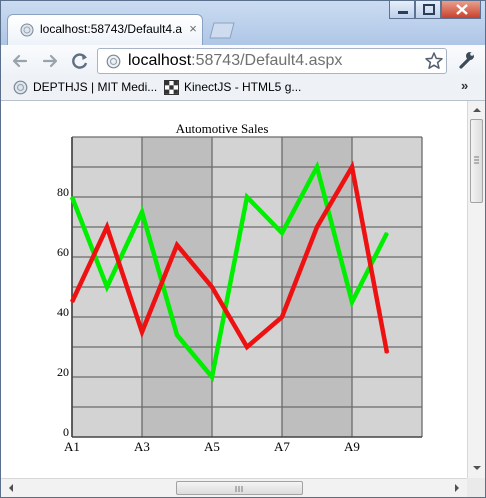  Describe the element at coordinates (63, 192) in the screenshot. I see `y-tick-label: 80` at that location.